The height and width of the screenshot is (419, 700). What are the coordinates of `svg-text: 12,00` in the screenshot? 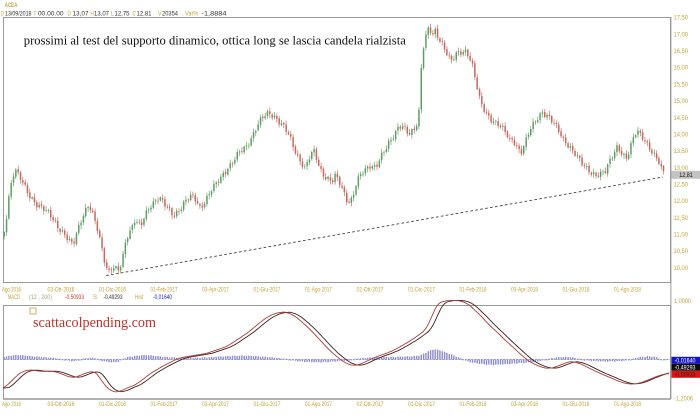 It's located at (681, 201).